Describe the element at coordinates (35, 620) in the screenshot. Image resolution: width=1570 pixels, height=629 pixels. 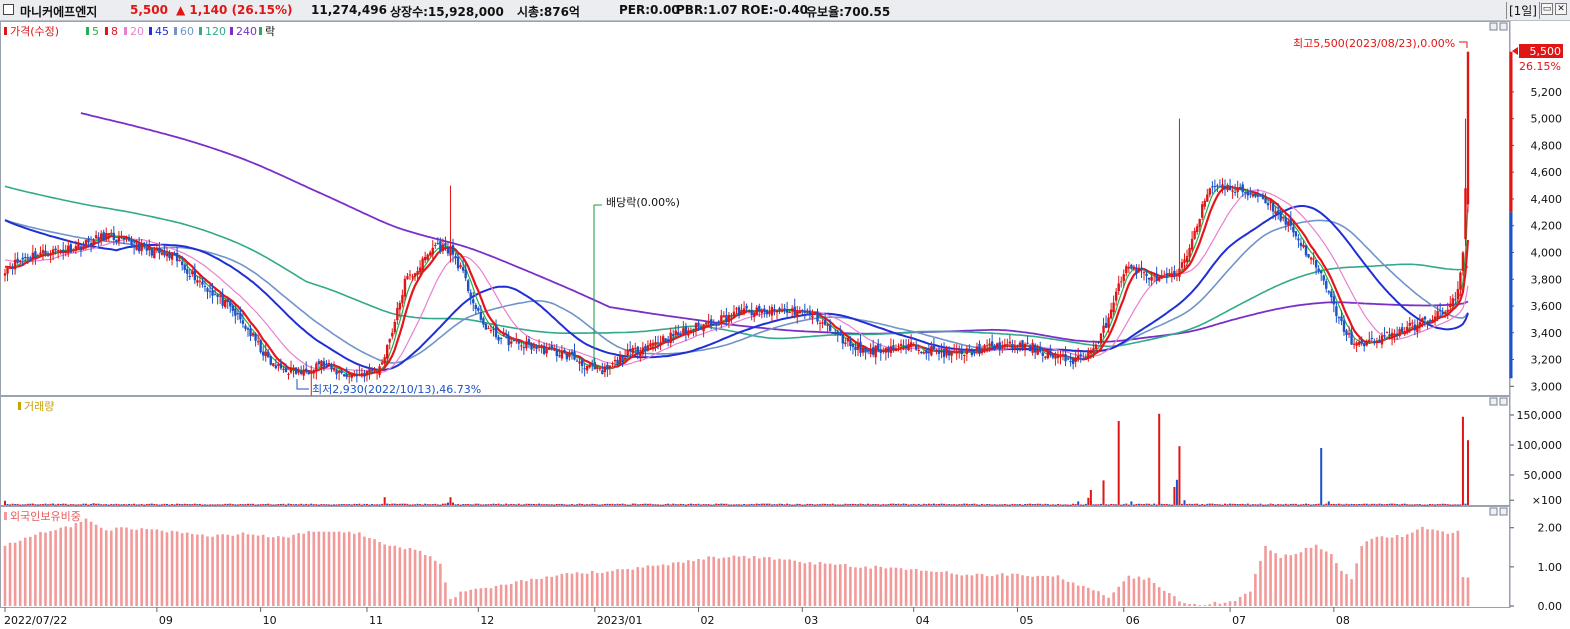
I see `x-tick-label: 2022/07/22` at that location.